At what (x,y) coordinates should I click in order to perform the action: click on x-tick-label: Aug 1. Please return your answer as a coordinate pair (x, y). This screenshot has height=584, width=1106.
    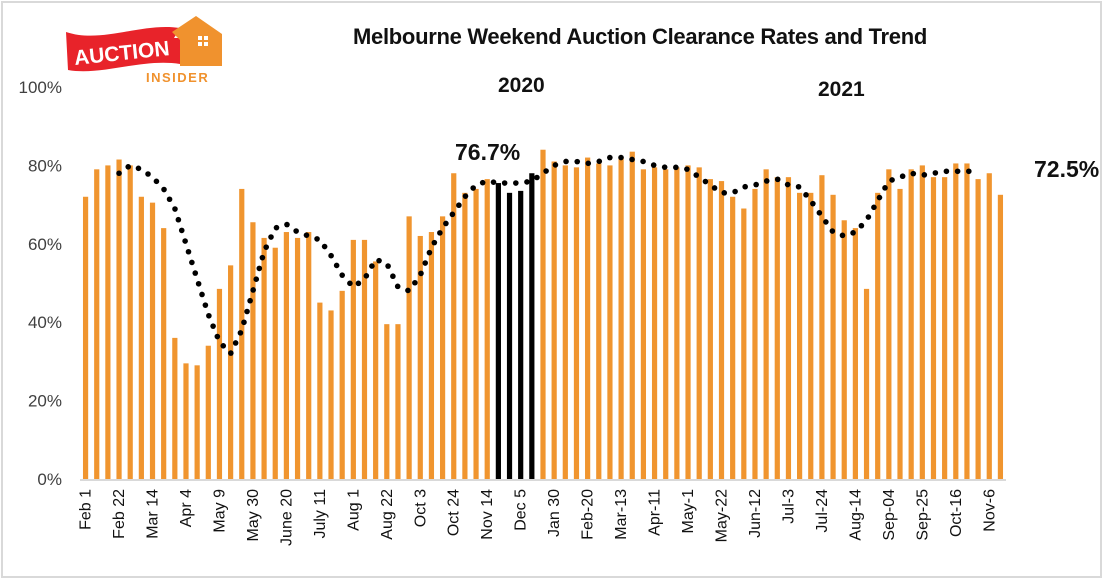
    Looking at the image, I should click on (353, 510).